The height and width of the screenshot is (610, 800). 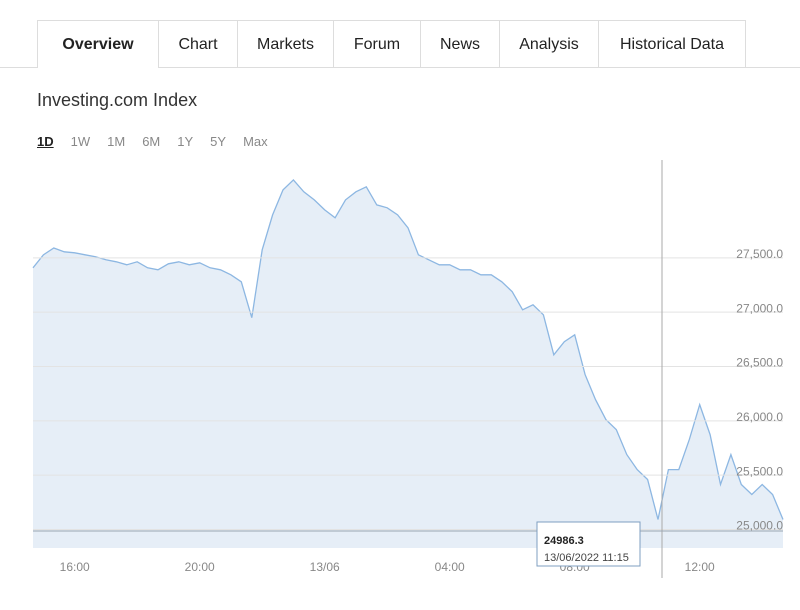 I want to click on range-button: 6M, so click(x=151, y=141).